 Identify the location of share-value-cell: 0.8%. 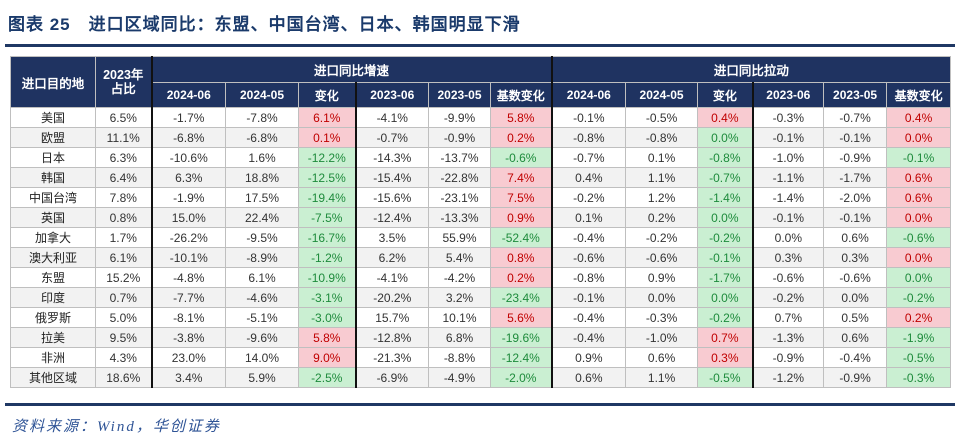
(124, 217).